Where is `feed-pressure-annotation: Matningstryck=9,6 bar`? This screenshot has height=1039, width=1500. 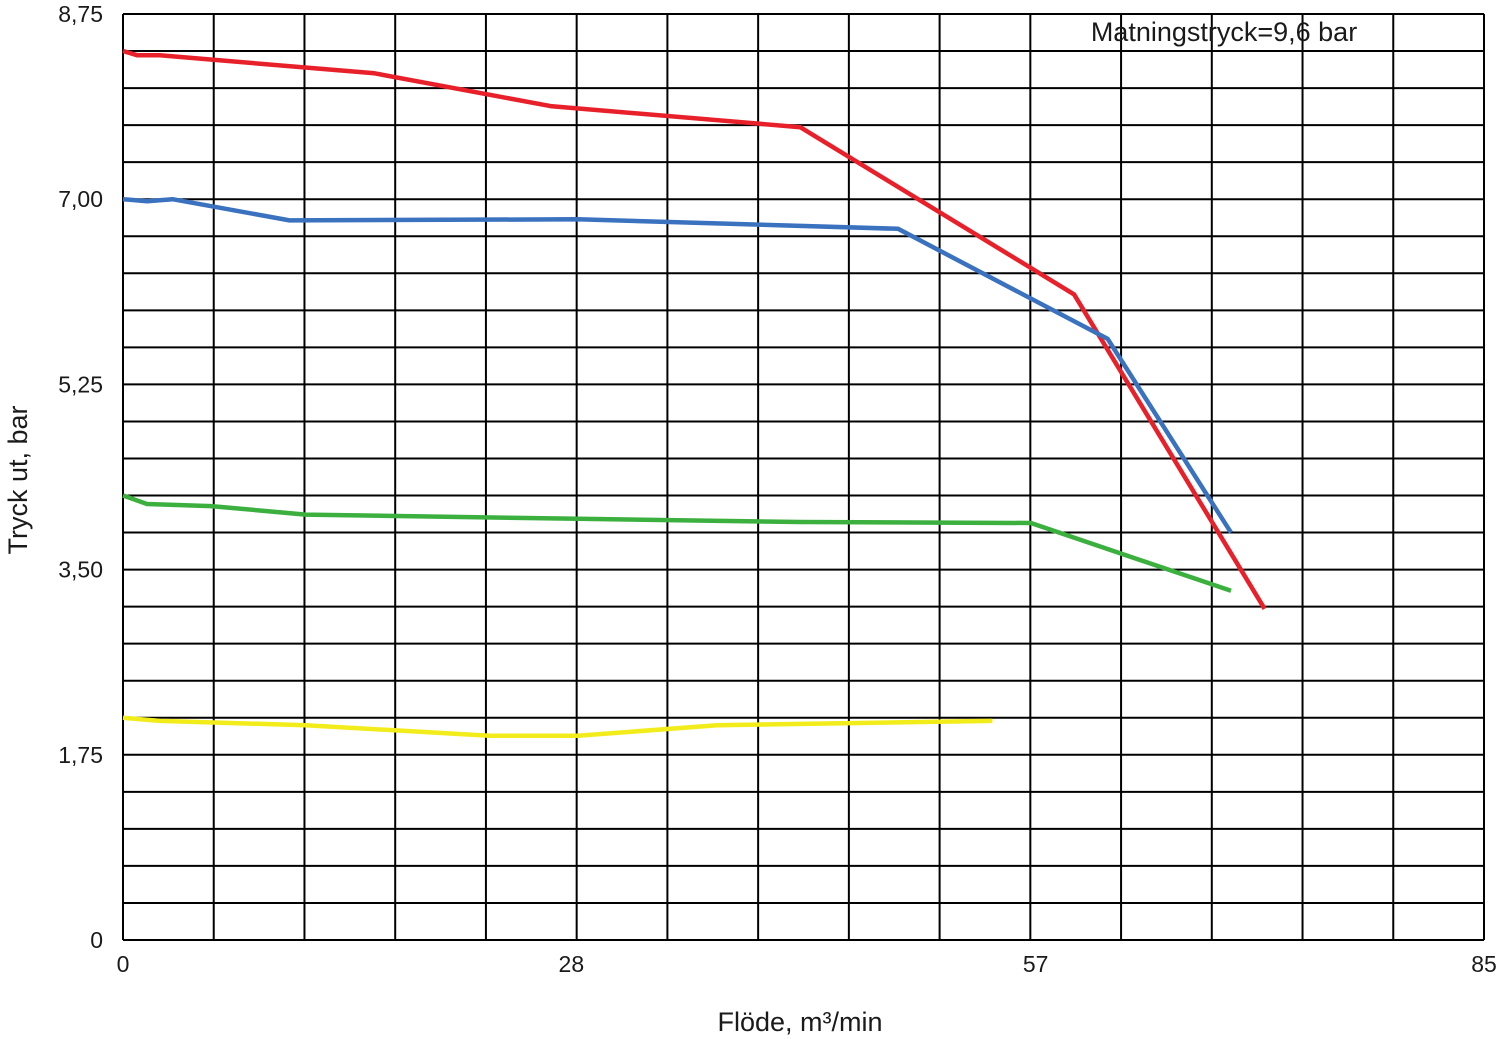
feed-pressure-annotation: Matningstryck=9,6 bar is located at coordinates (1224, 32).